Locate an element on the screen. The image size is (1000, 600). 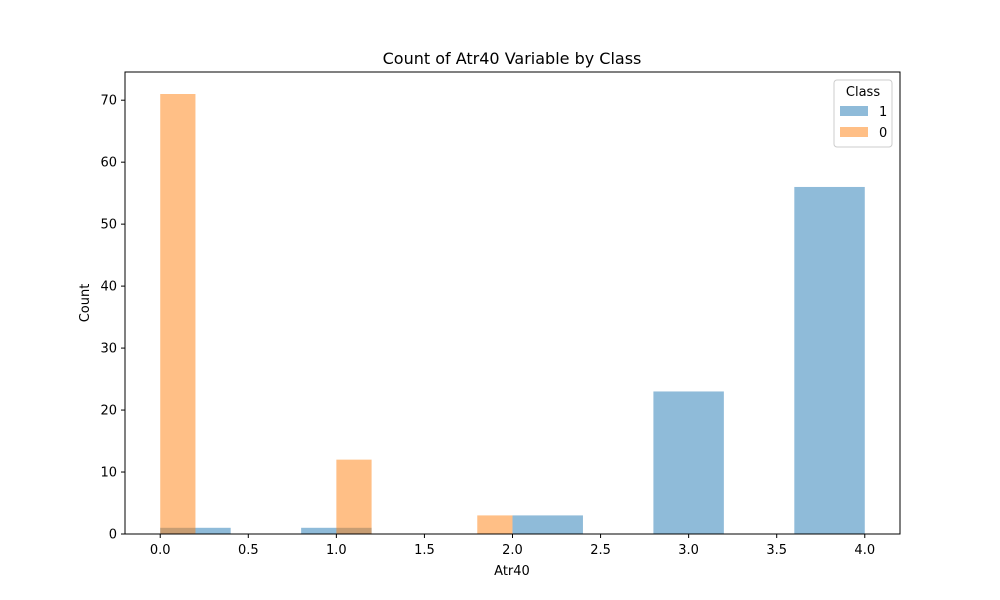
x-axis-ticks: 0.0 0.5 1.0 1.5 2.0 2.5 3.0 3.5 4.0 is located at coordinates (512, 546).